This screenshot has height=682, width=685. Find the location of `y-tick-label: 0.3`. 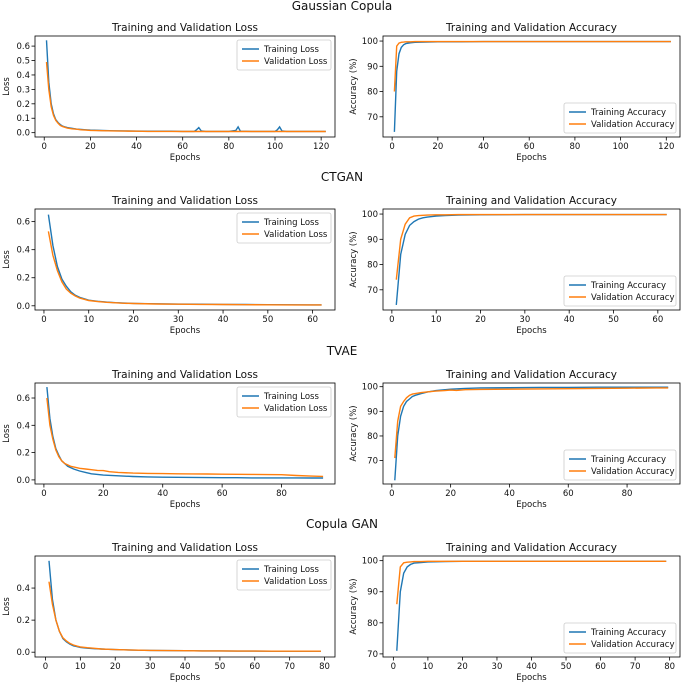

y-tick-label: 0.3 is located at coordinates (23, 90).